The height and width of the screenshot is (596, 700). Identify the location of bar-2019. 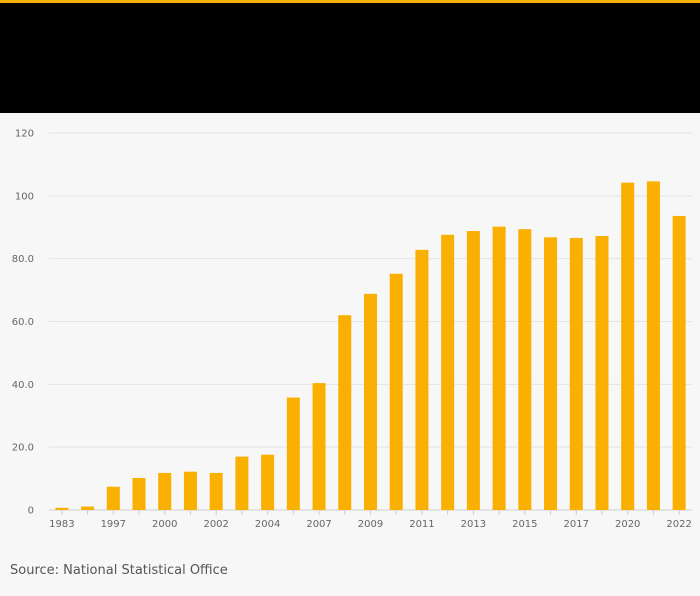
(602, 373).